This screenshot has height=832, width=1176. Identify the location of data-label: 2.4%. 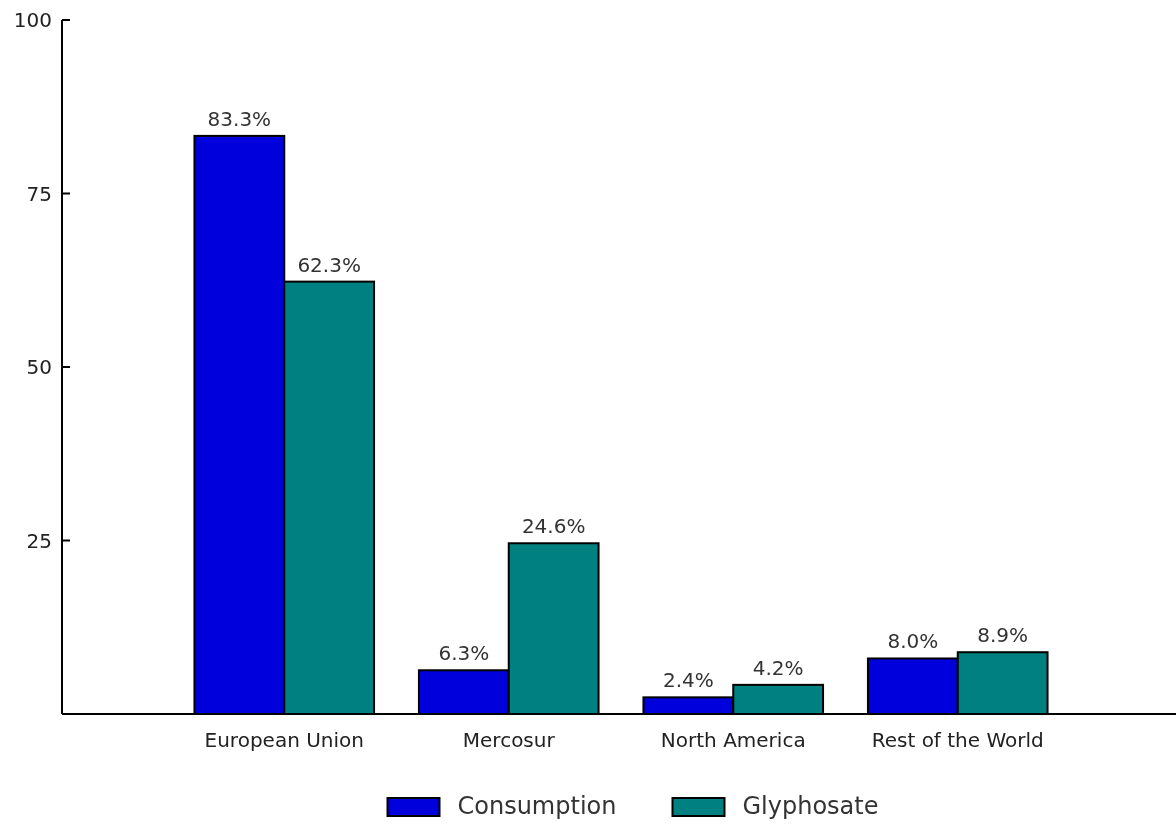
(688, 680).